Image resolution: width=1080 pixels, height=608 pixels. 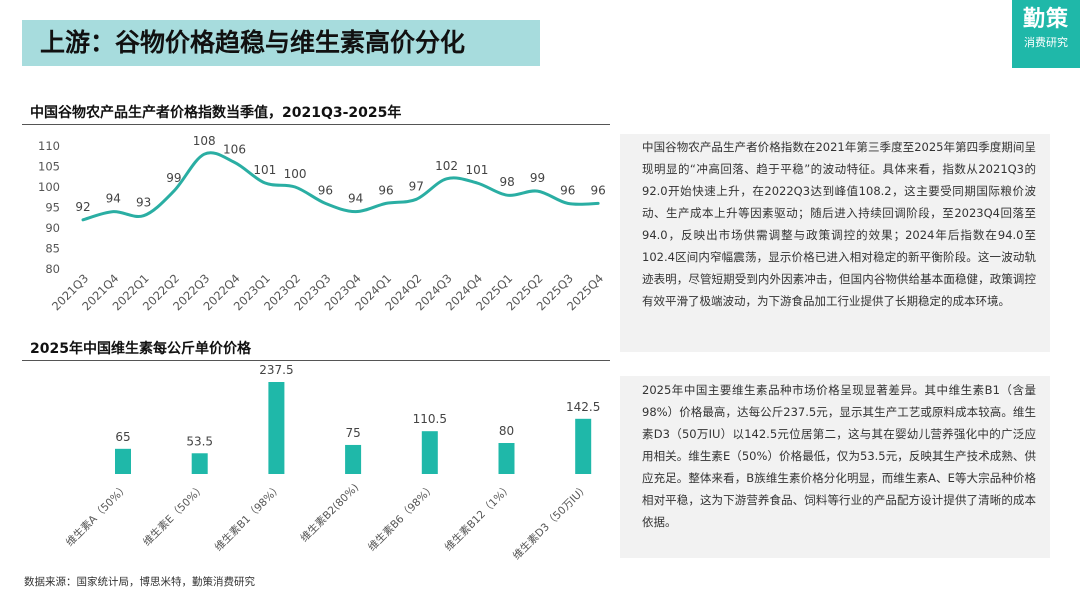 I want to click on series-line, so click(x=340, y=186).